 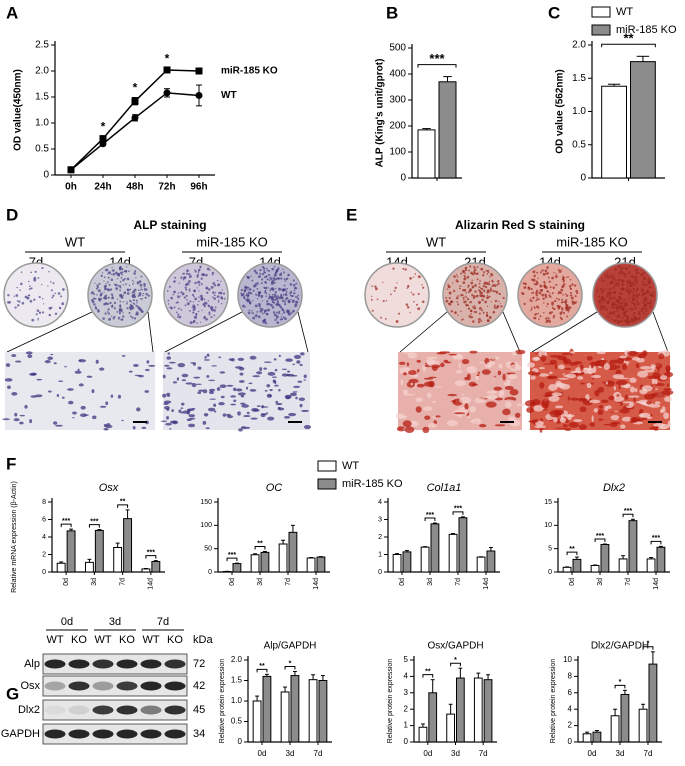 What do you see at coordinates (550, 572) in the screenshot?
I see `y-tick-label: 0` at bounding box center [550, 572].